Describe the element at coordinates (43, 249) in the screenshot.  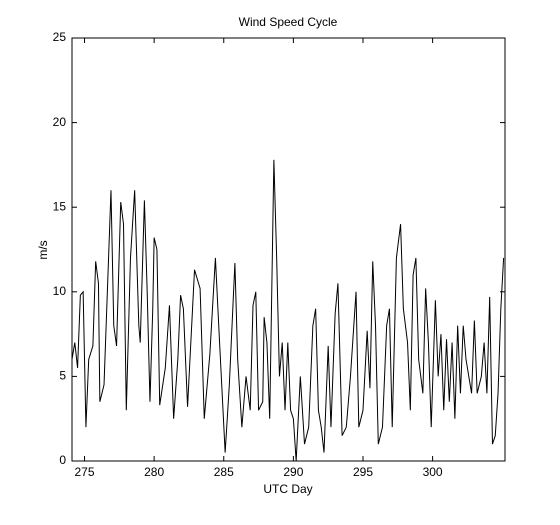
I see `y-axis-label: m/s` at that location.